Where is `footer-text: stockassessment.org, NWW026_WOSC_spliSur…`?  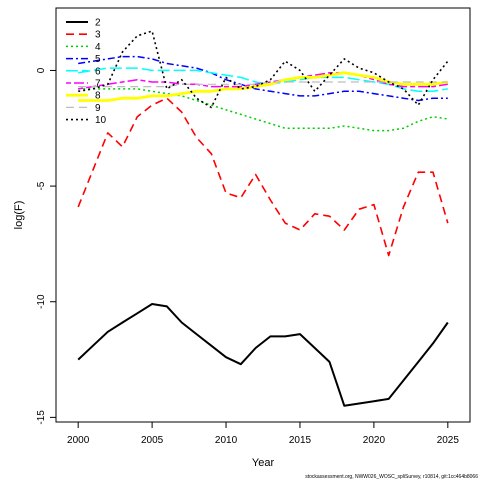 footer-text: stockassessment.org, NWW026_WOSC_spliSur… is located at coordinates (391, 477).